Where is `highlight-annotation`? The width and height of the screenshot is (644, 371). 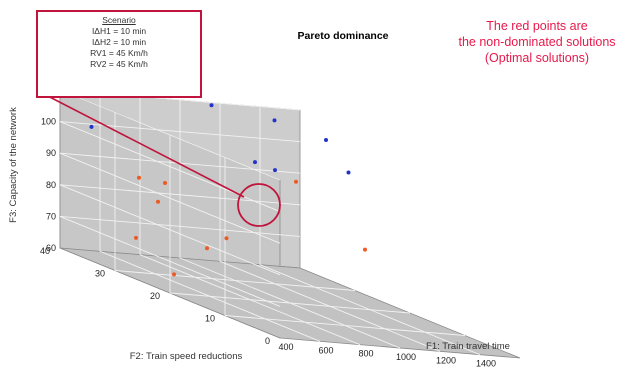
highlight-annotation is located at coordinates (160, 159).